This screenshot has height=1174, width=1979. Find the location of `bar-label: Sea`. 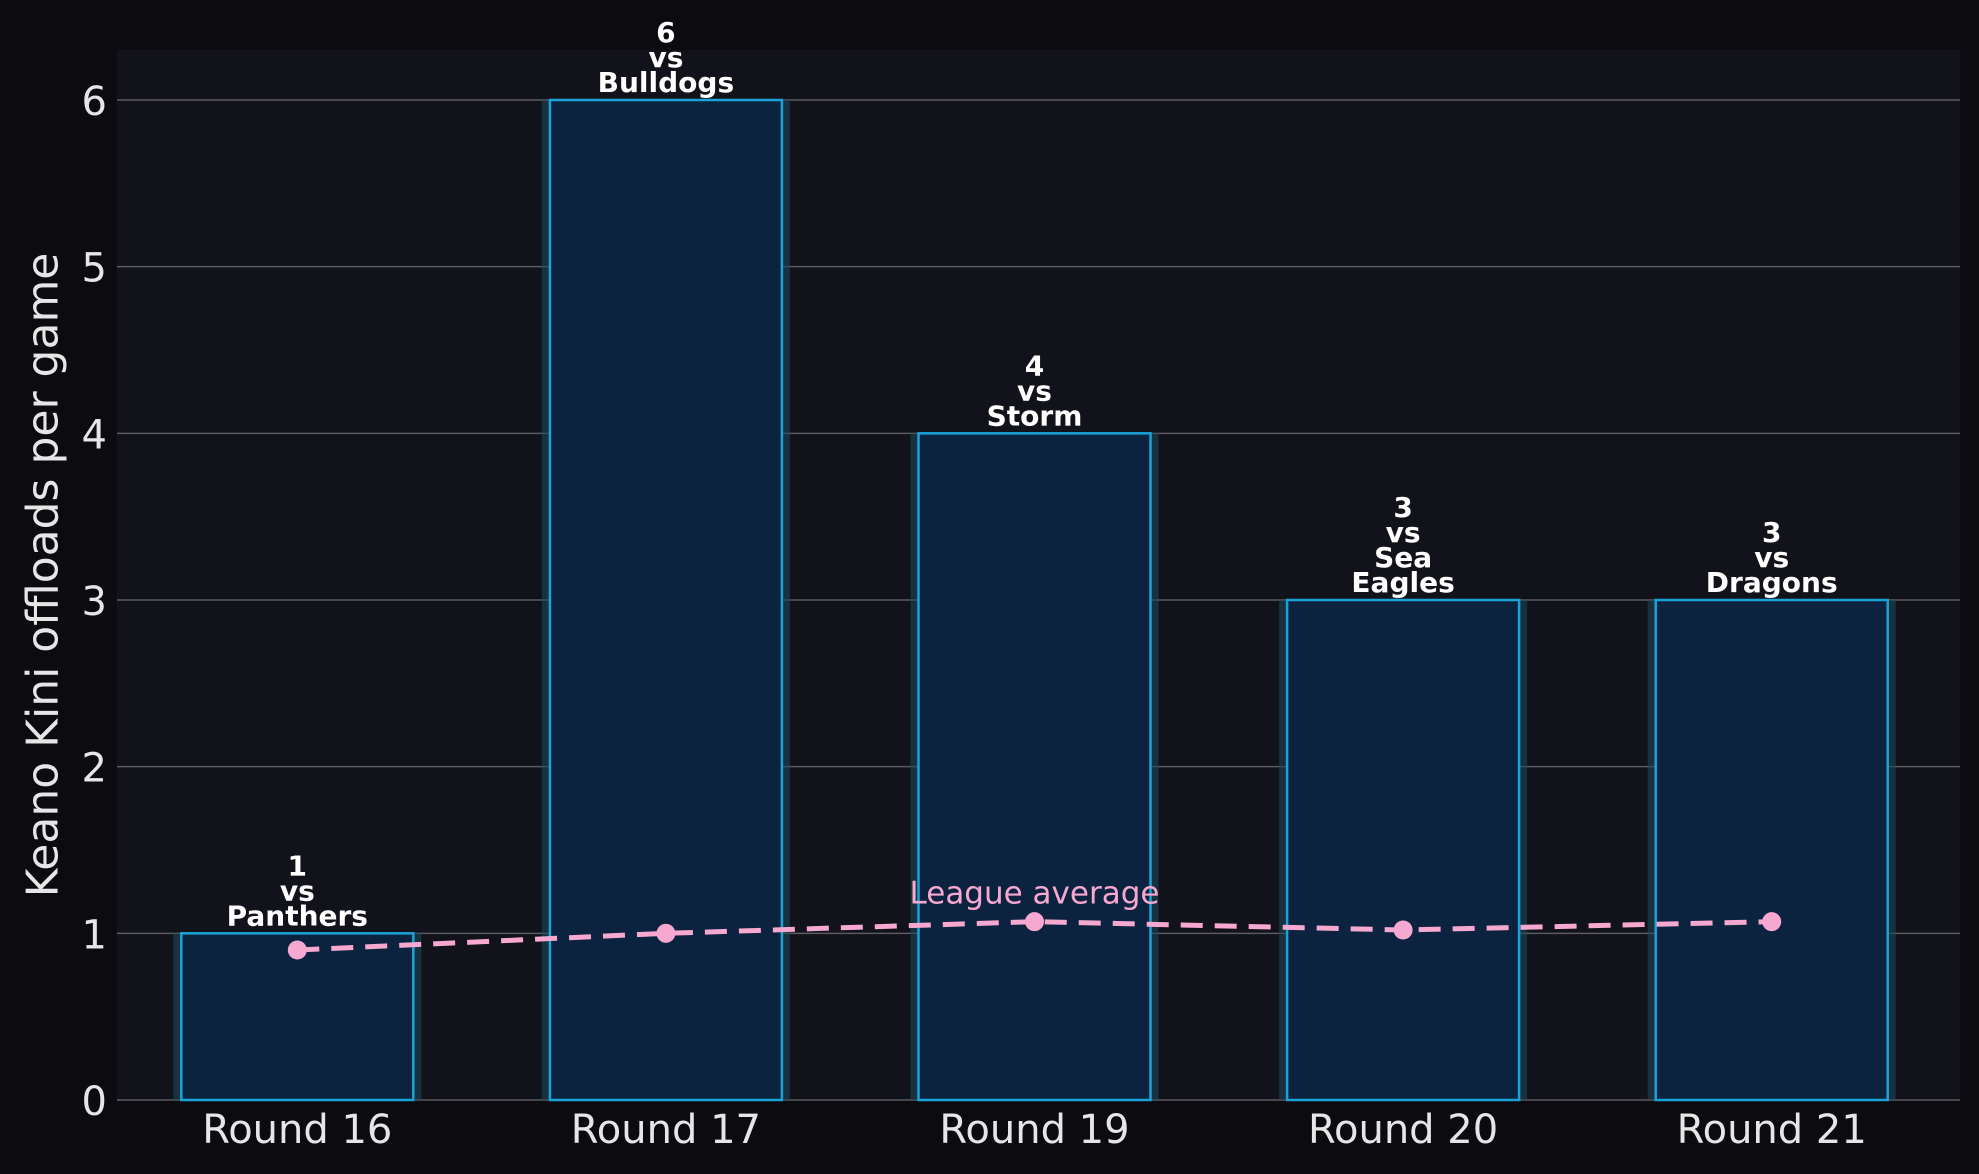

bar-label: Sea is located at coordinates (1403, 557).